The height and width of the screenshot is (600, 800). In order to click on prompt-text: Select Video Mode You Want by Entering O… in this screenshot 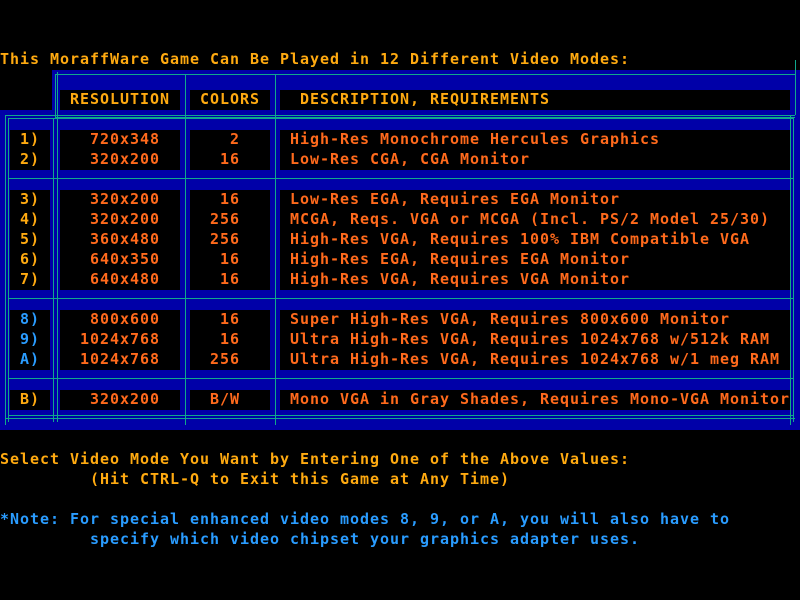, I will do `click(315, 459)`.